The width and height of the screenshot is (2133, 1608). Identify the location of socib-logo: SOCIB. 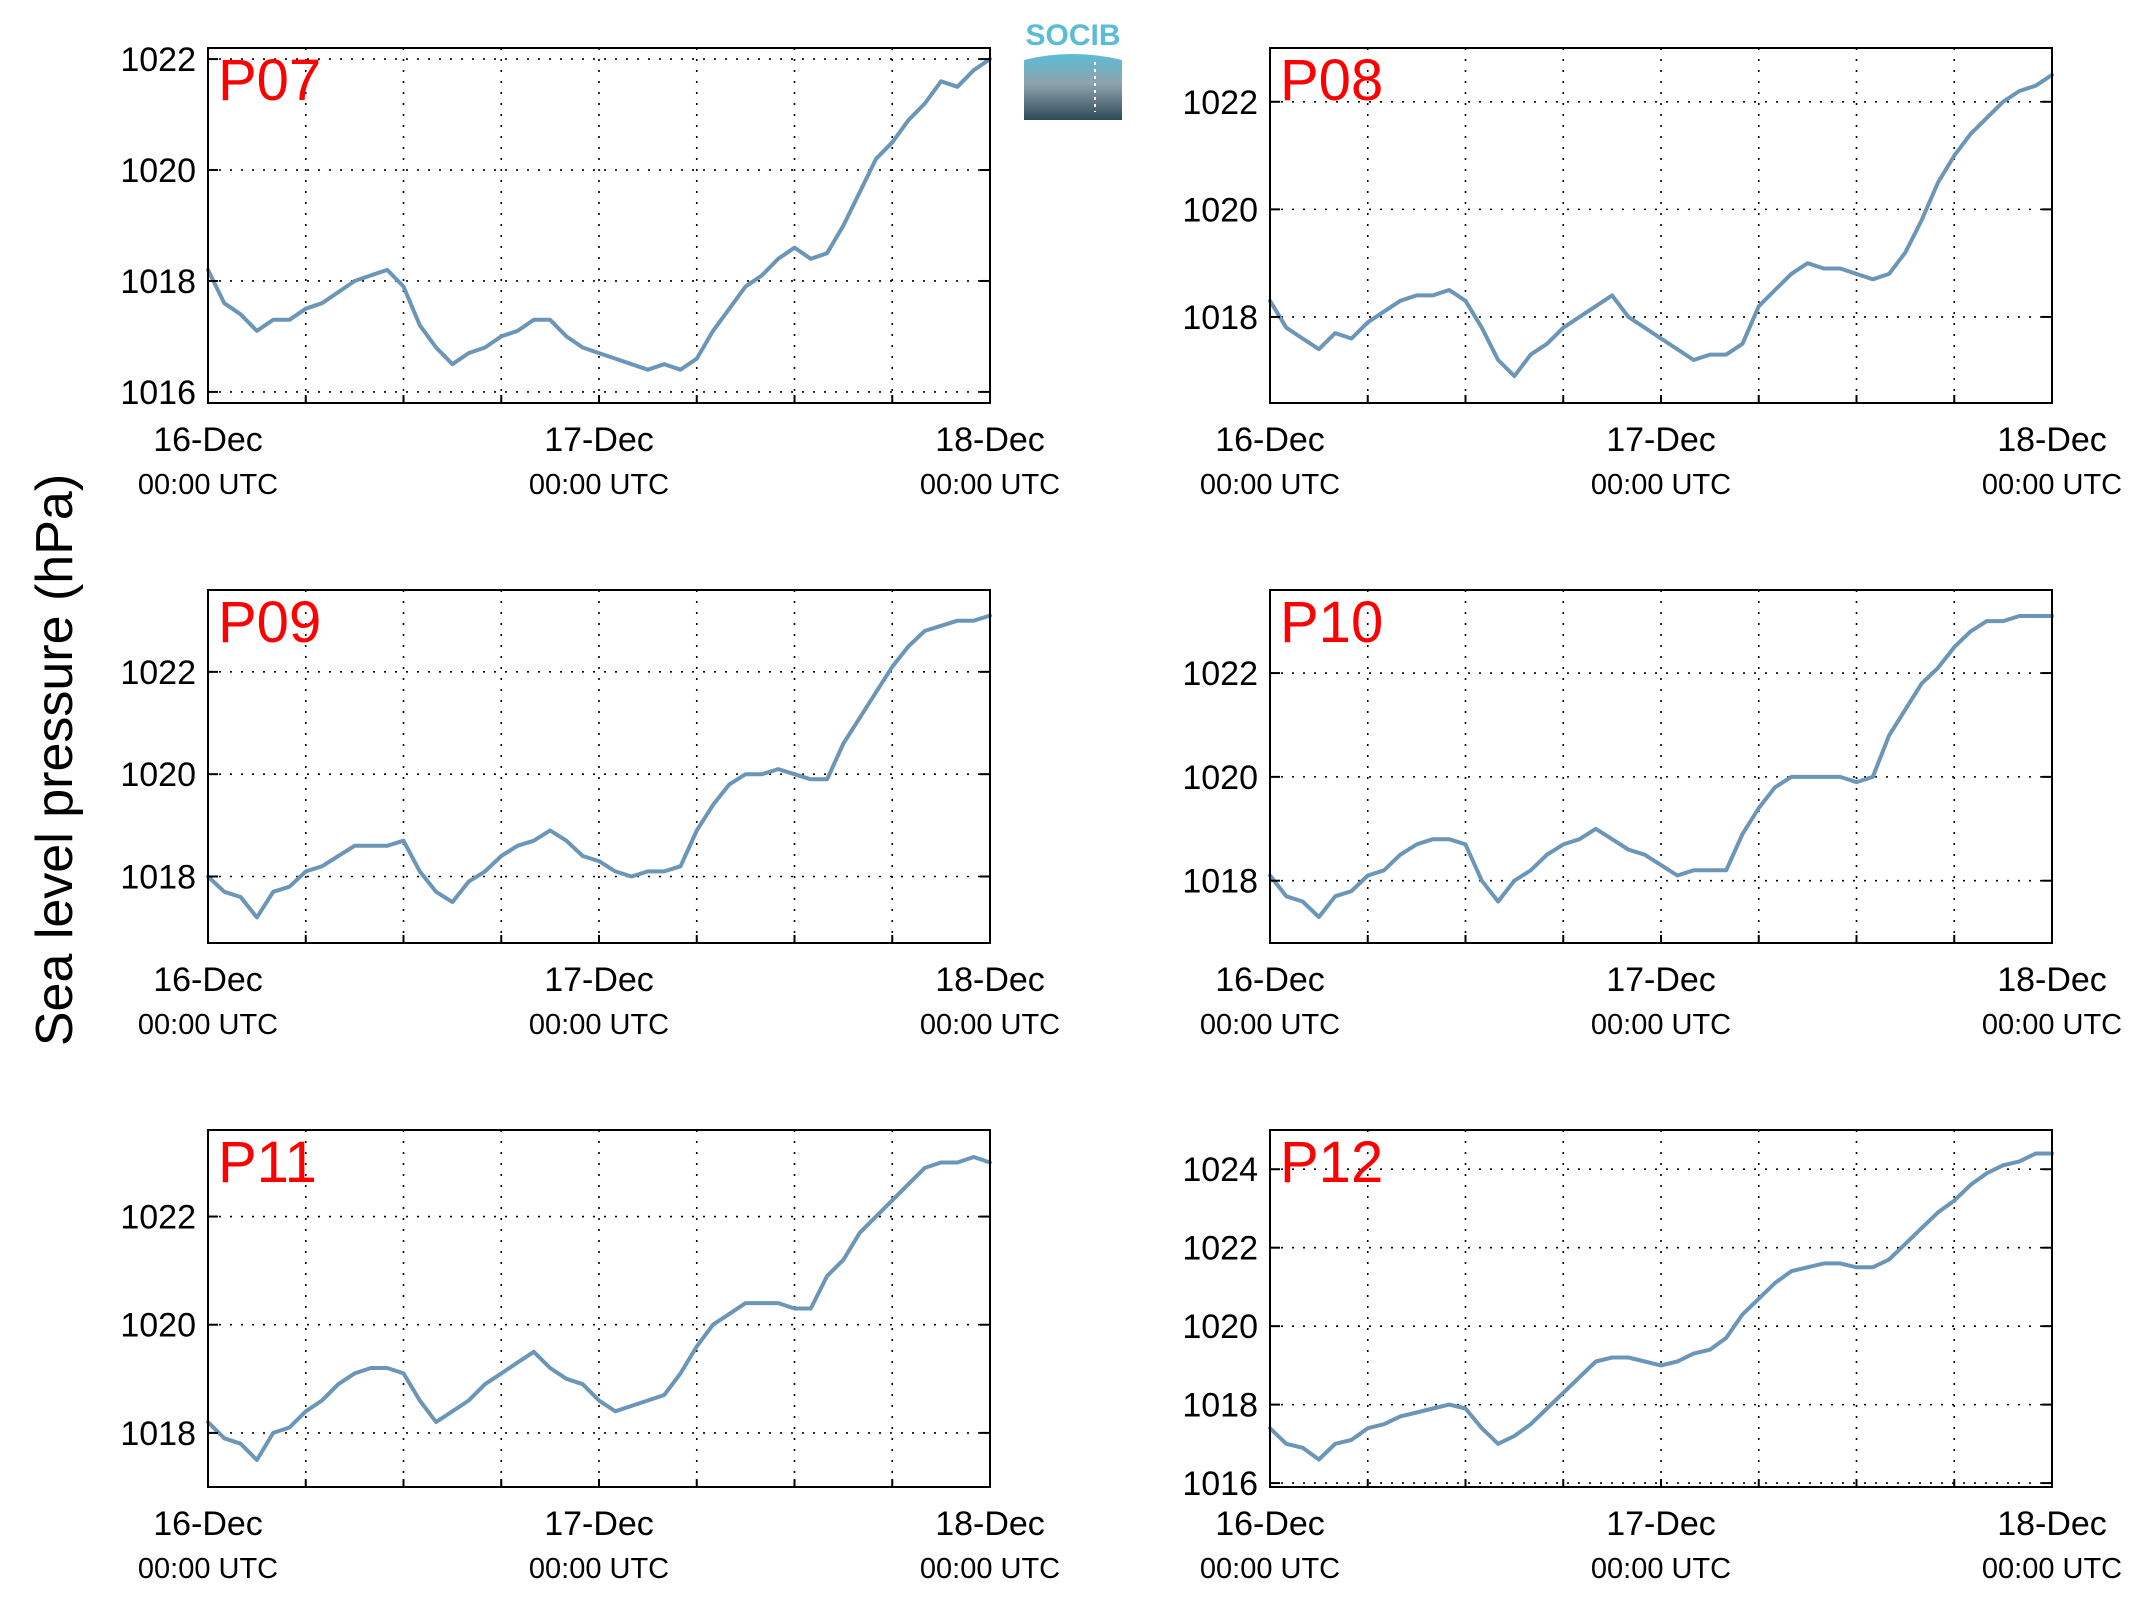
(1073, 69).